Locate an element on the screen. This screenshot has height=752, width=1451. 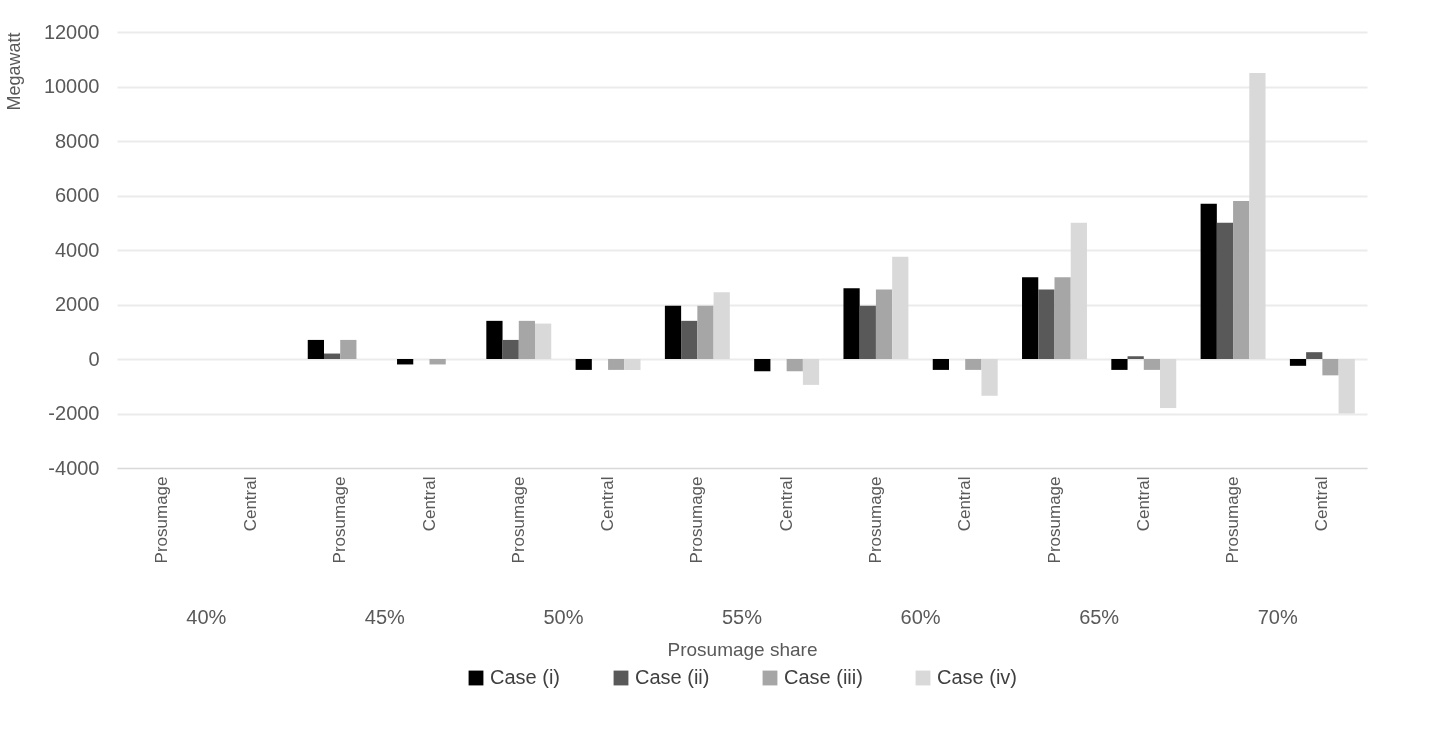
y-tick-label: 2000 is located at coordinates (77, 304).